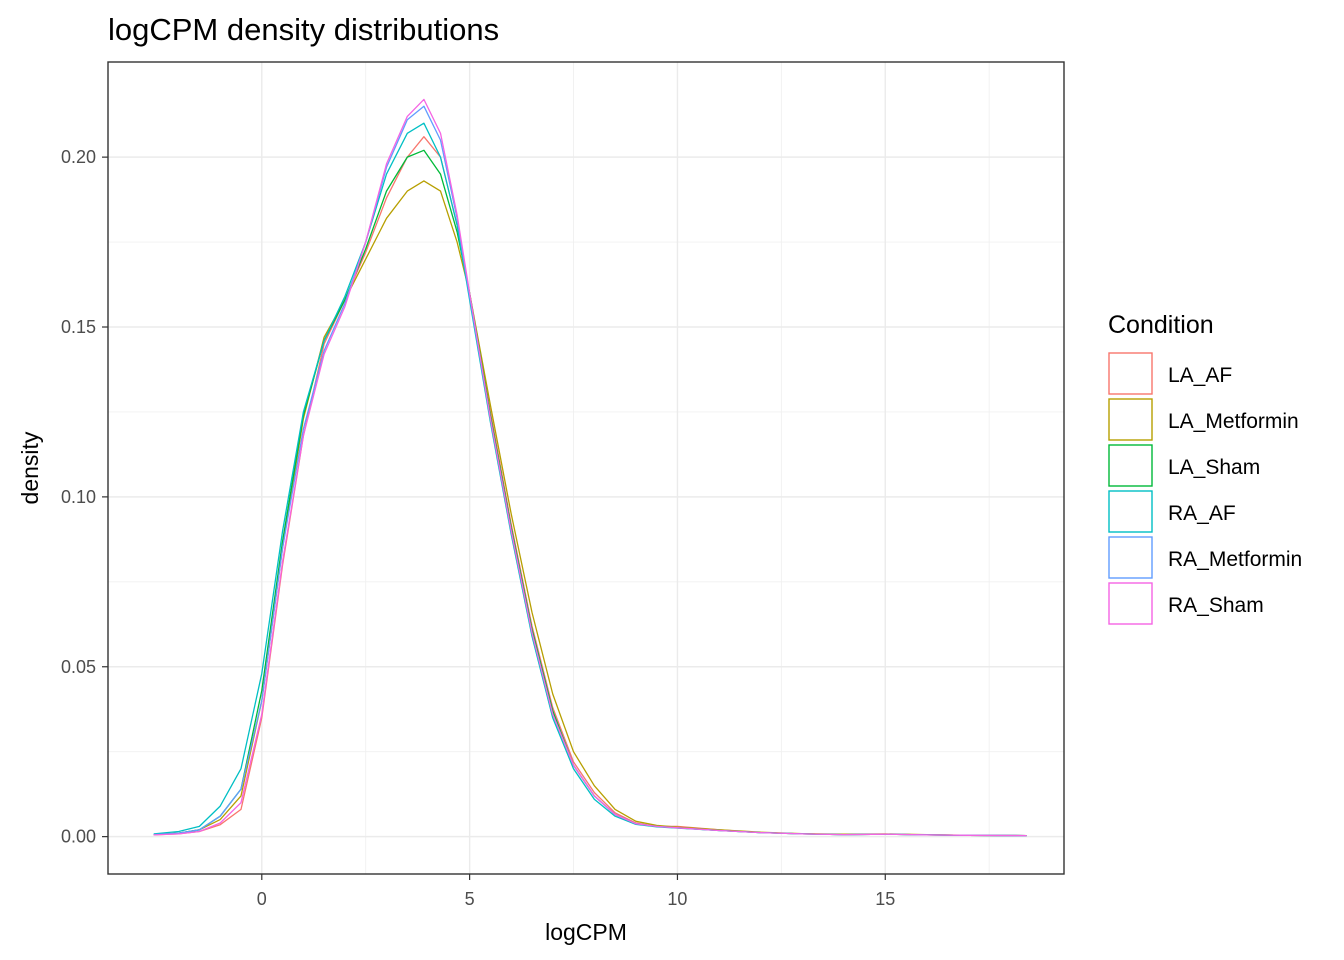 This screenshot has height=960, width=1344. What do you see at coordinates (1130, 603) in the screenshot?
I see `legend-key-ra-sham` at bounding box center [1130, 603].